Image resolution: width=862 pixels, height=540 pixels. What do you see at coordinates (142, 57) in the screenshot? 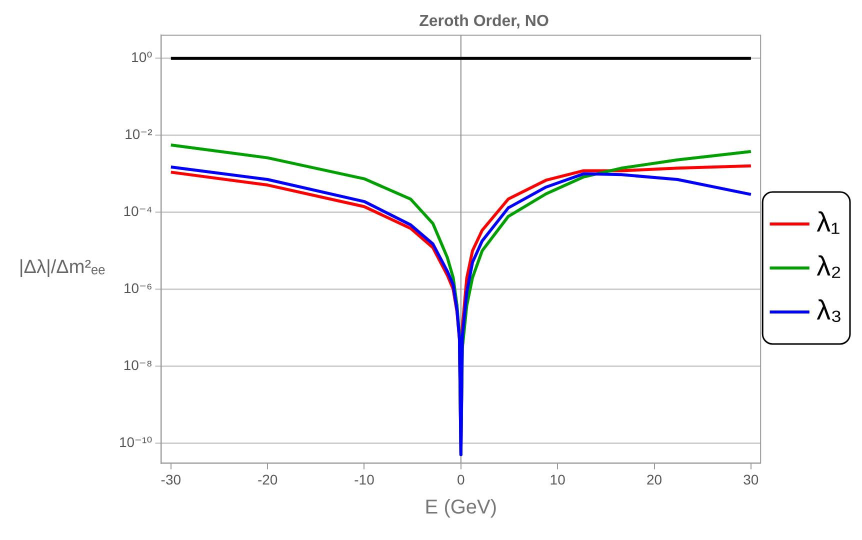
I see `y-tick-label: 10⁰` at bounding box center [142, 57].